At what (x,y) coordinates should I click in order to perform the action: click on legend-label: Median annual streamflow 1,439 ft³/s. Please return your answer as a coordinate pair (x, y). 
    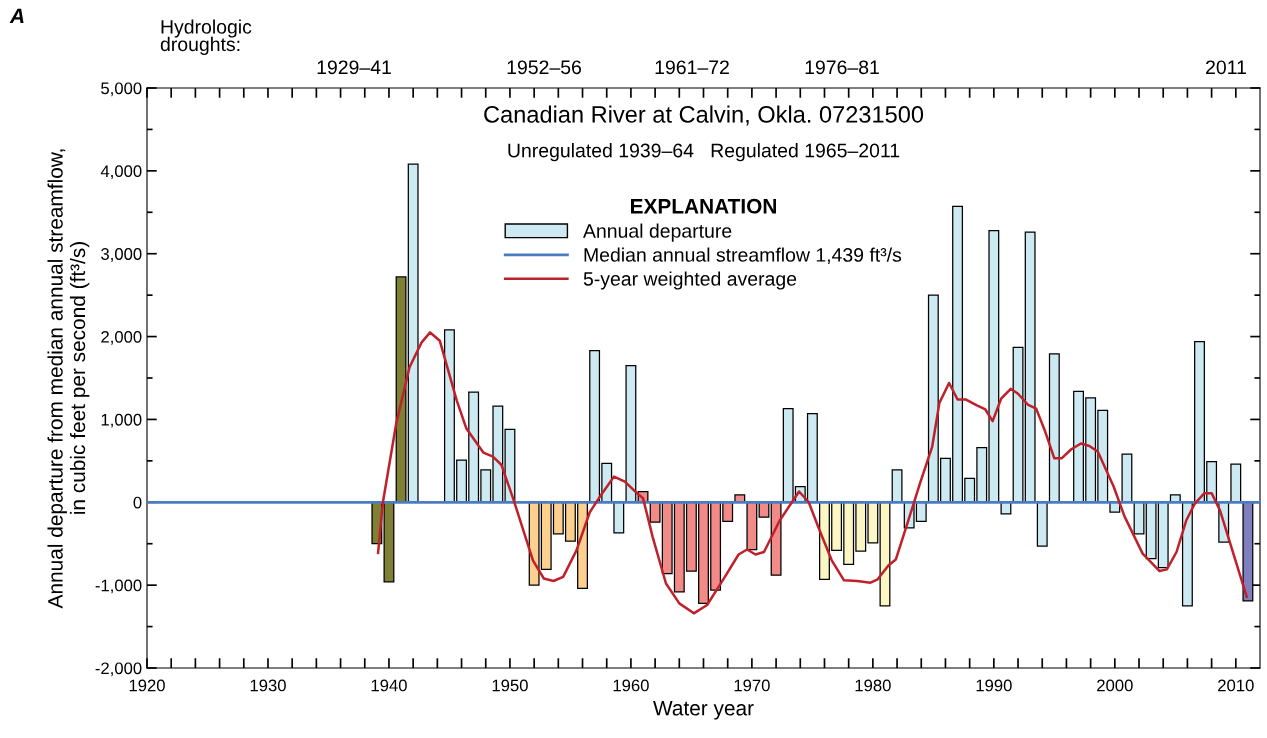
    Looking at the image, I should click on (743, 256).